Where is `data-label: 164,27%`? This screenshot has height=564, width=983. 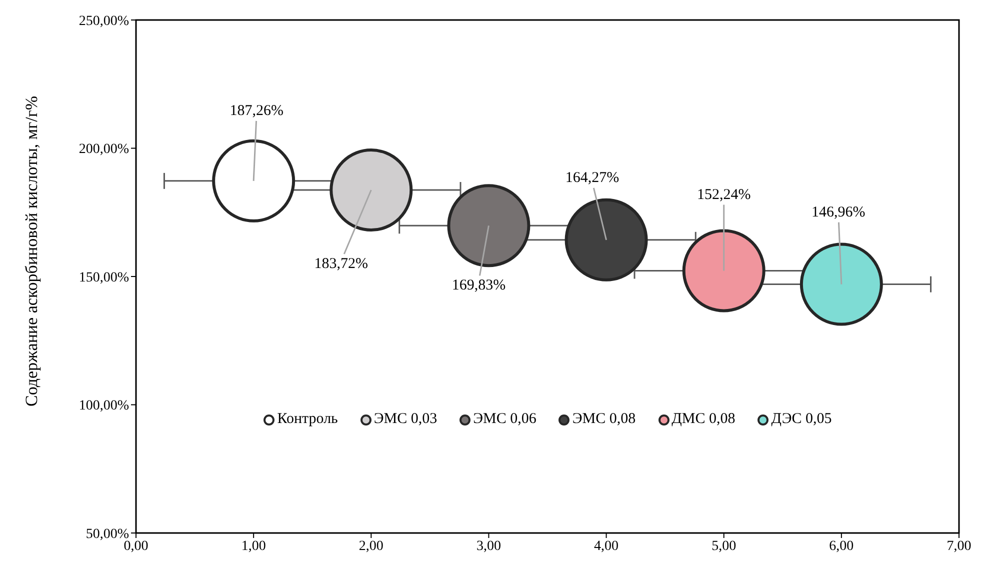
data-label: 164,27% is located at coordinates (592, 178).